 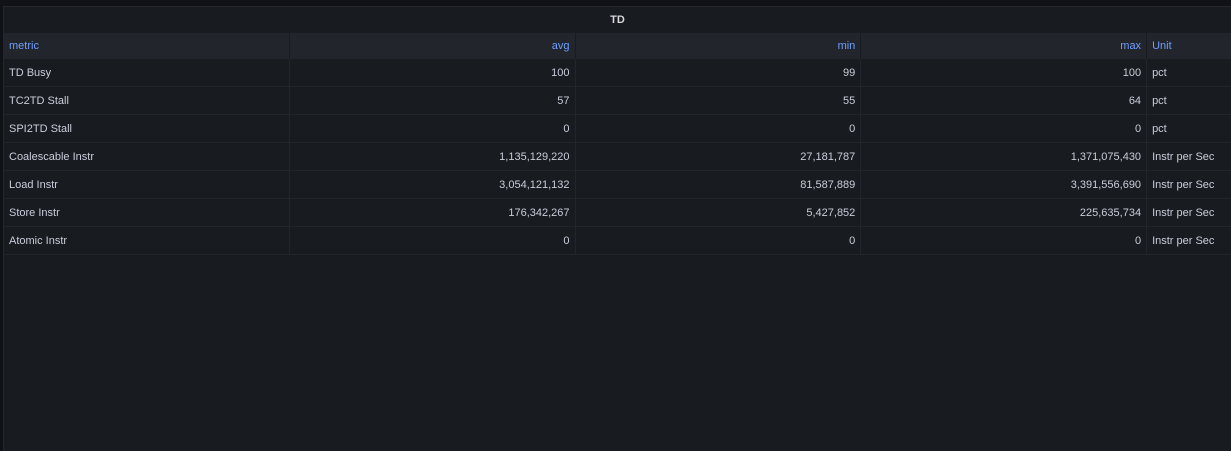 What do you see at coordinates (433, 156) in the screenshot?
I see `avg-cell: 1,135,129,220` at bounding box center [433, 156].